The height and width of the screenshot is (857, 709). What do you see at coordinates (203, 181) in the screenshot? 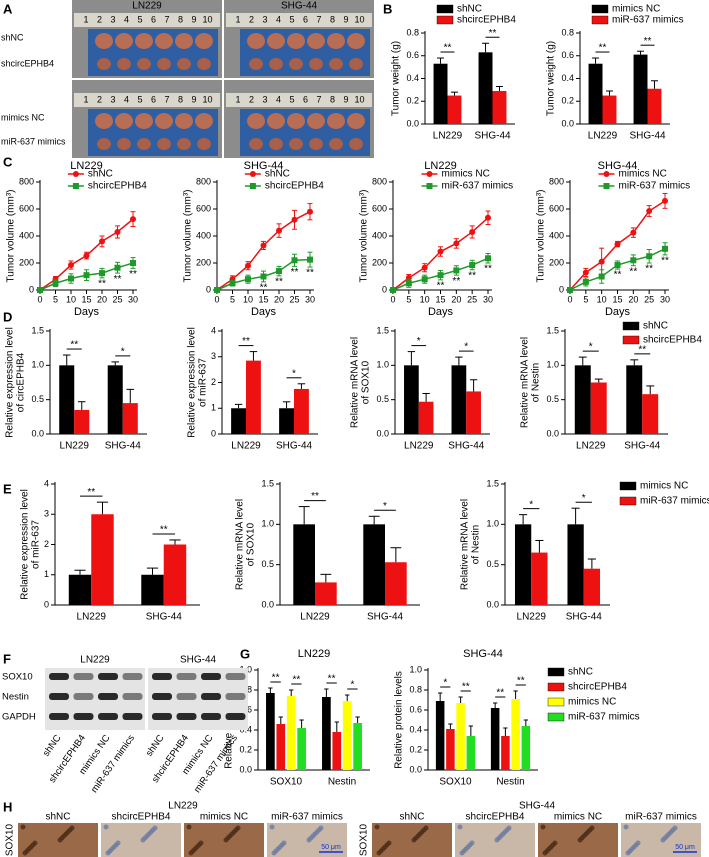
I see `y-tick-label: 800` at bounding box center [203, 181].